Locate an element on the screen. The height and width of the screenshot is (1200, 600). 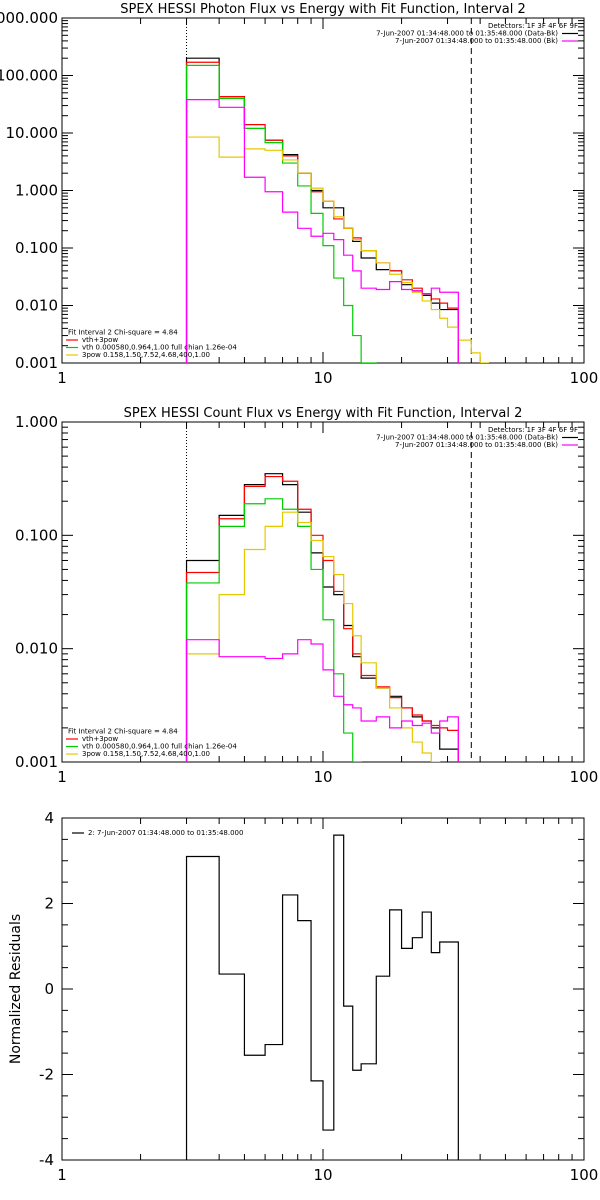
series-total is located at coordinates (322, 997).